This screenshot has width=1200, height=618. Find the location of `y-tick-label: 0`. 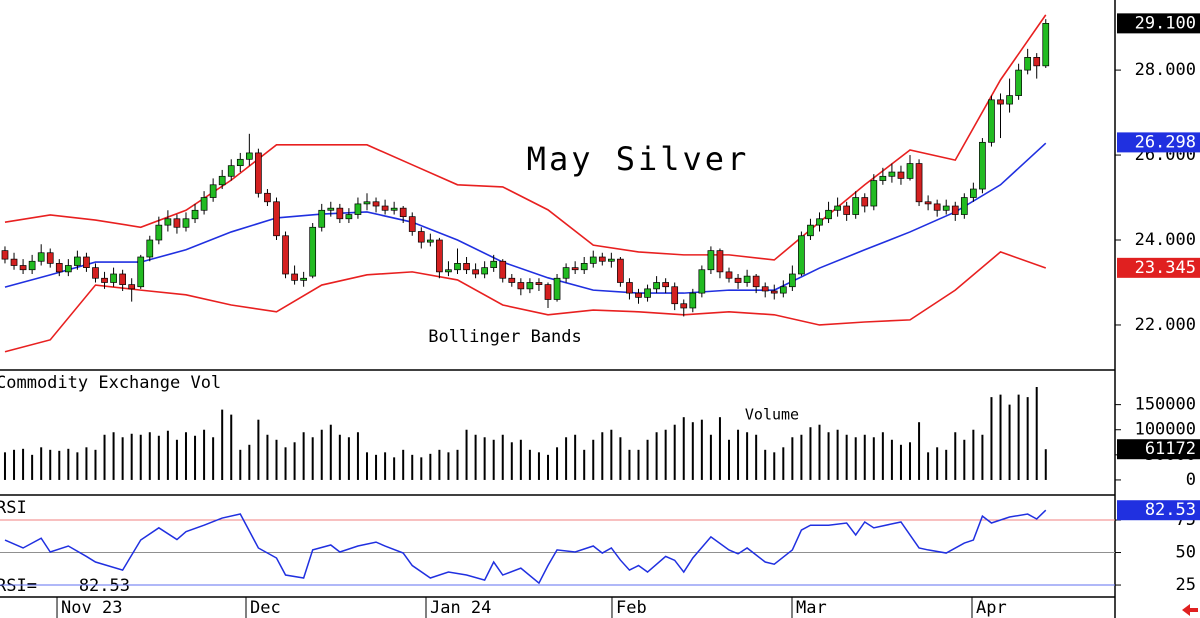

y-tick-label: 0 is located at coordinates (1191, 480).